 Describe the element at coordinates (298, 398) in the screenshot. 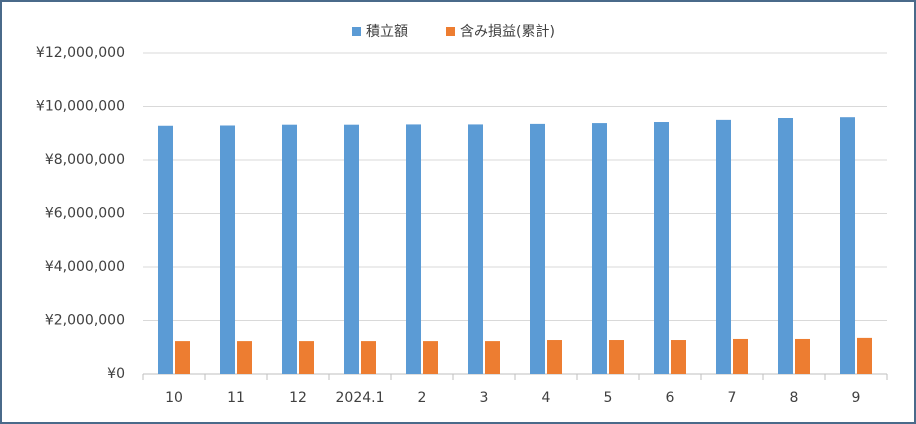

I see `x-tick-label: 12` at that location.